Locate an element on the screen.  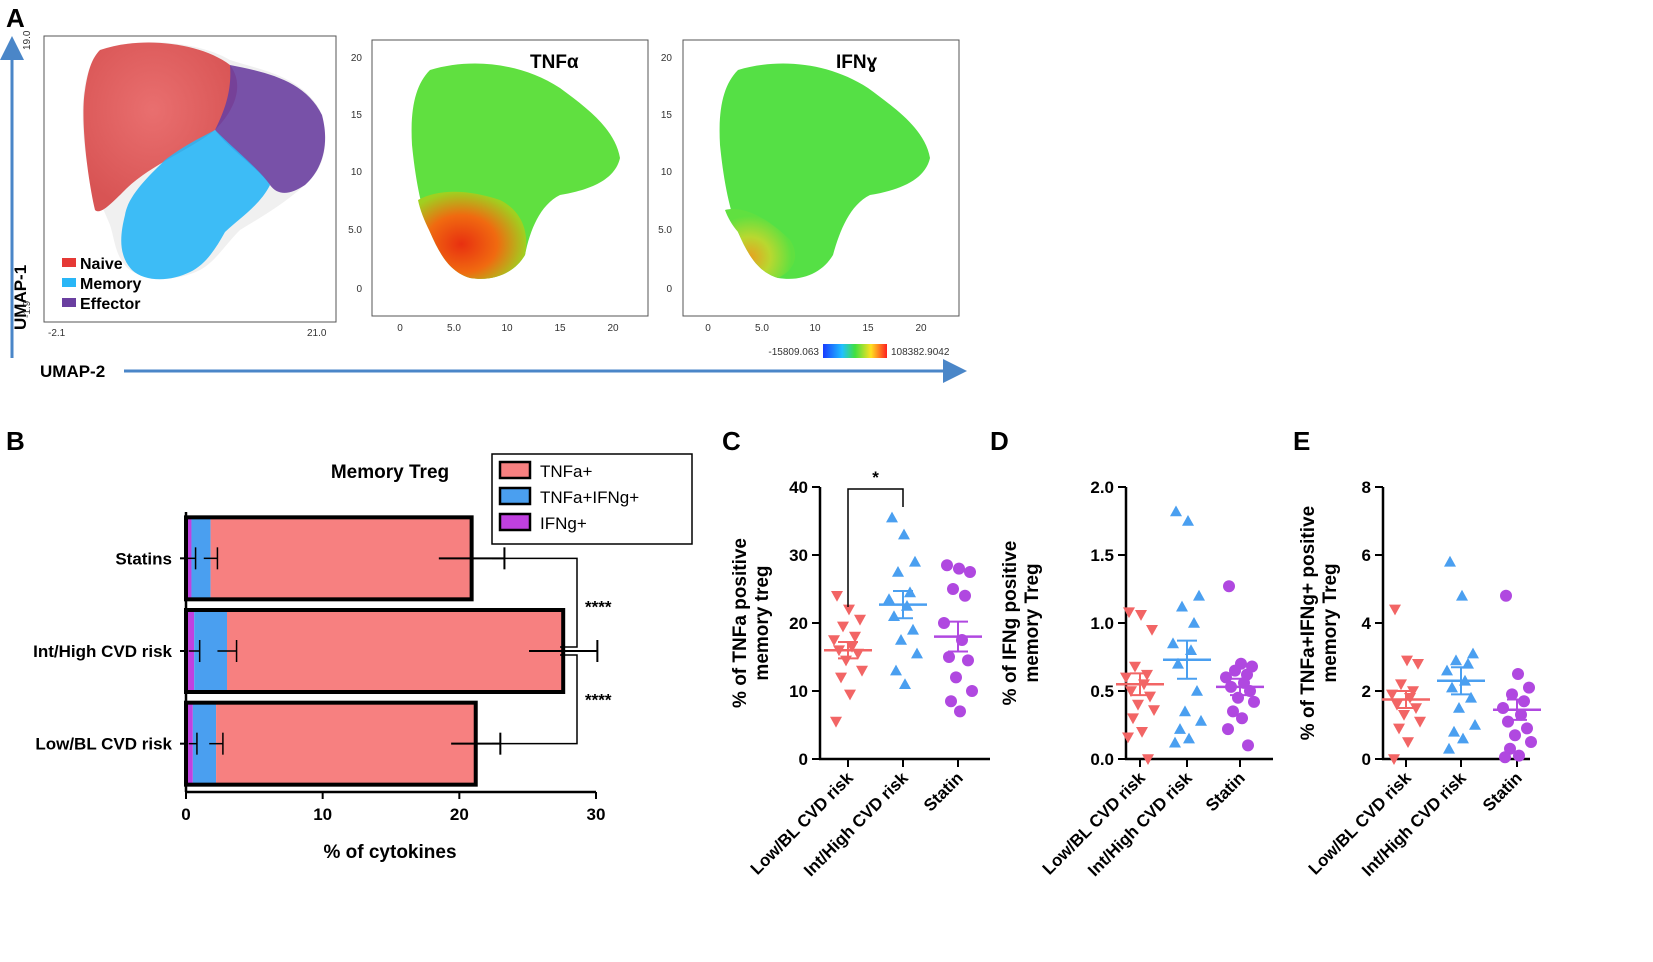
cluster-x-left: -2.1 is located at coordinates (57, 333).